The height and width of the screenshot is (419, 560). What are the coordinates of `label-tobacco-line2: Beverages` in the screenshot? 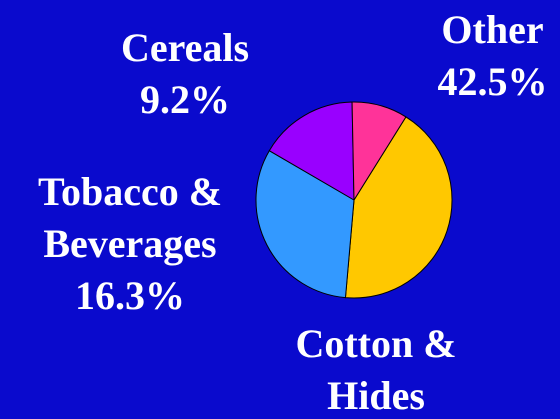 It's located at (130, 243).